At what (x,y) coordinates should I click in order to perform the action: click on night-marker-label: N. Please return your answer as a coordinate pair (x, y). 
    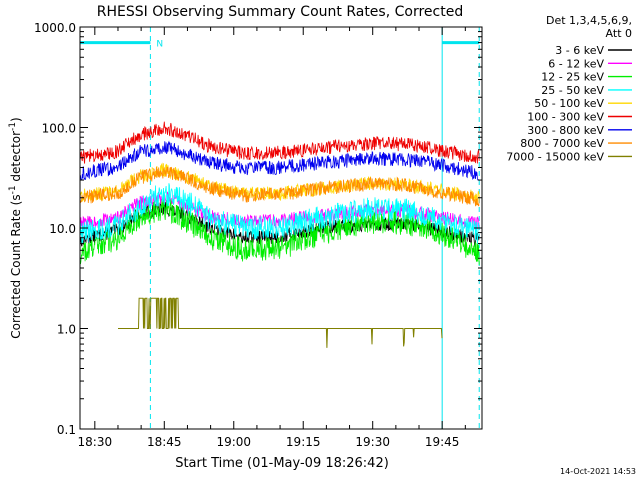
    Looking at the image, I should click on (159, 45).